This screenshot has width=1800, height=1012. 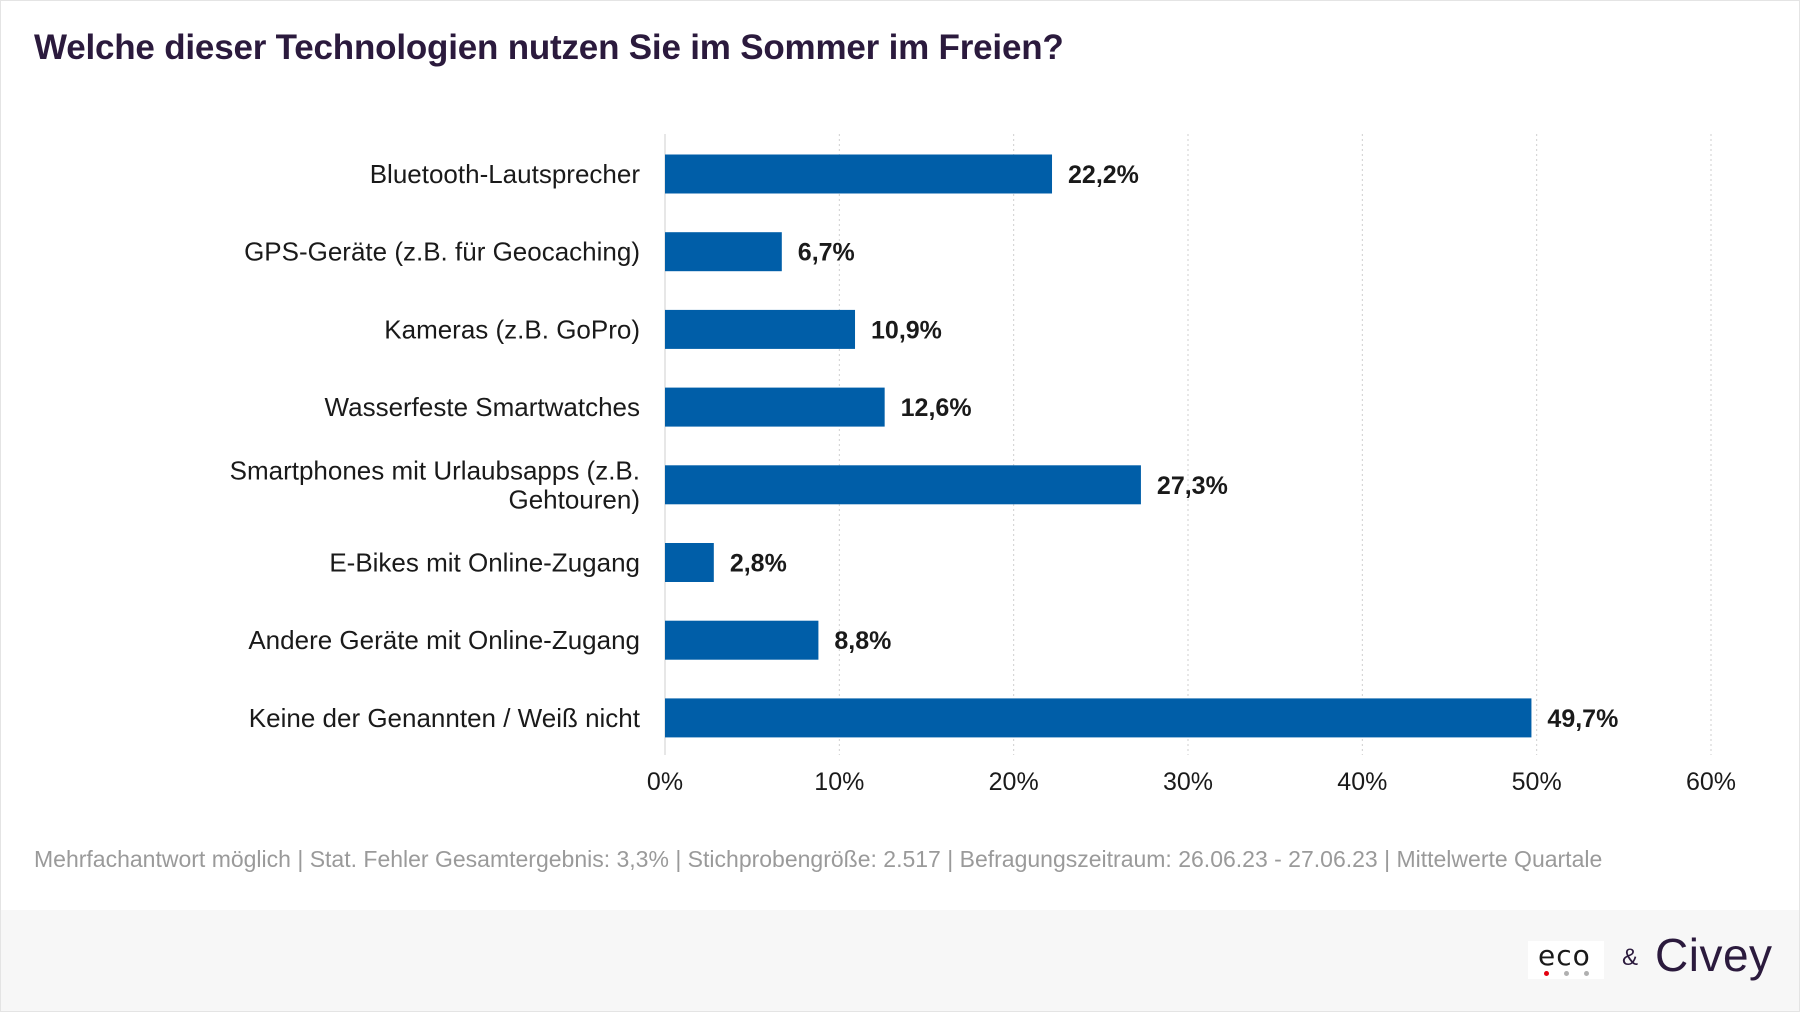 What do you see at coordinates (826, 253) in the screenshot?
I see `value-label: 6,7%` at bounding box center [826, 253].